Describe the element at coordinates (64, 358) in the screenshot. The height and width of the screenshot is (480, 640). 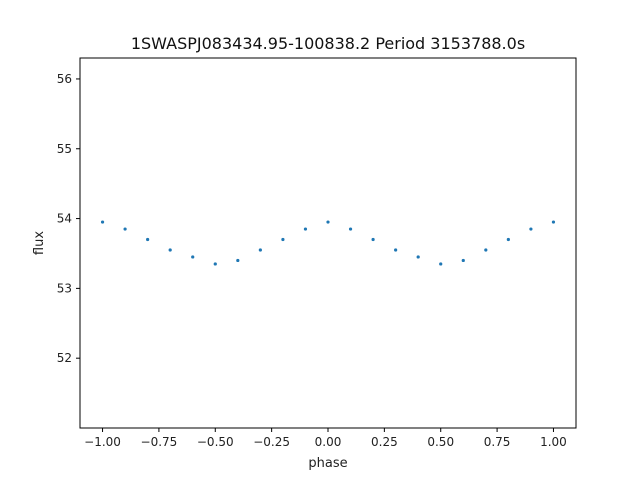
I see `y-tick-label: 52` at that location.